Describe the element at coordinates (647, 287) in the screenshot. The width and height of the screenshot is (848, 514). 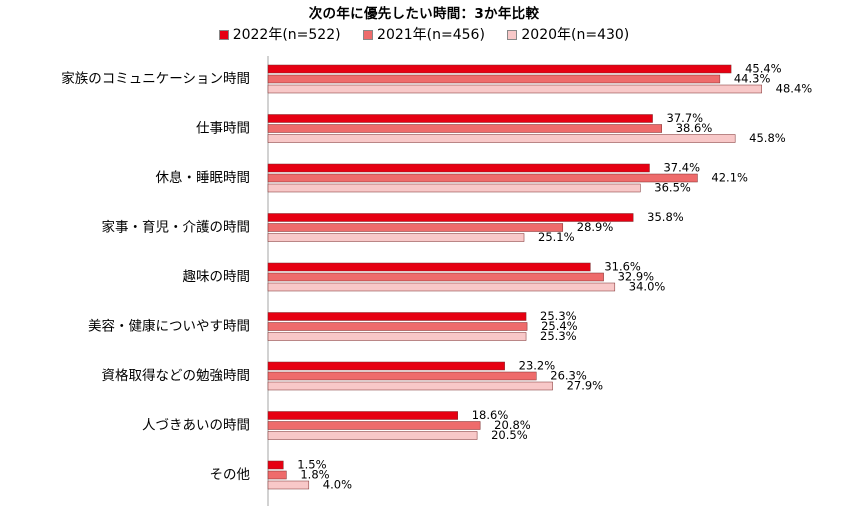
I see `data-label: 34.0%` at that location.